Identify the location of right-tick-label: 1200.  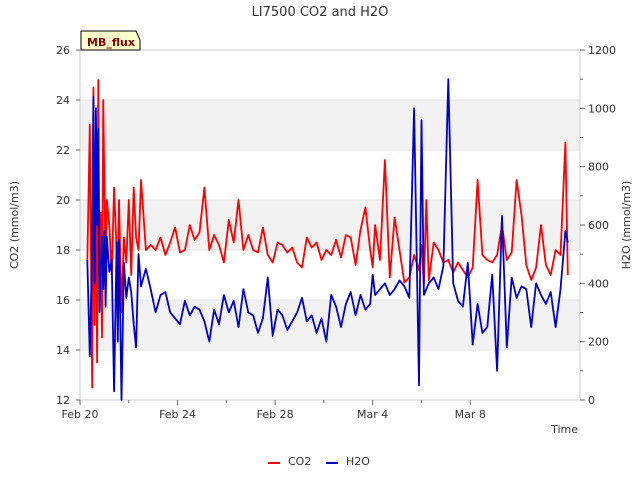
(602, 50).